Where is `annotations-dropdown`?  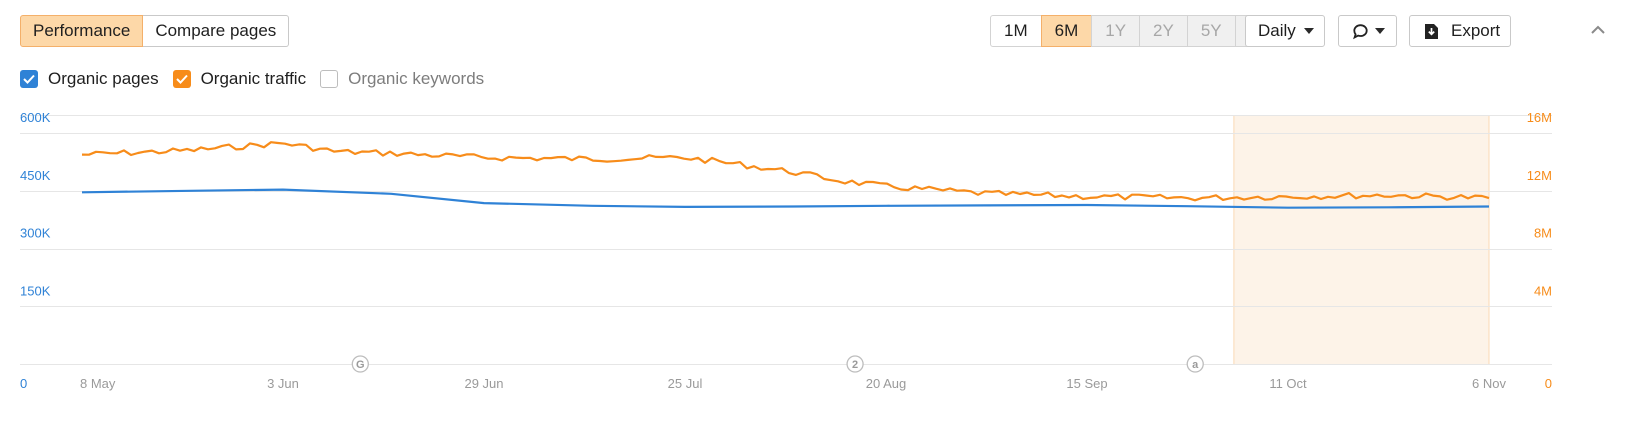
annotations-dropdown is located at coordinates (1367, 31).